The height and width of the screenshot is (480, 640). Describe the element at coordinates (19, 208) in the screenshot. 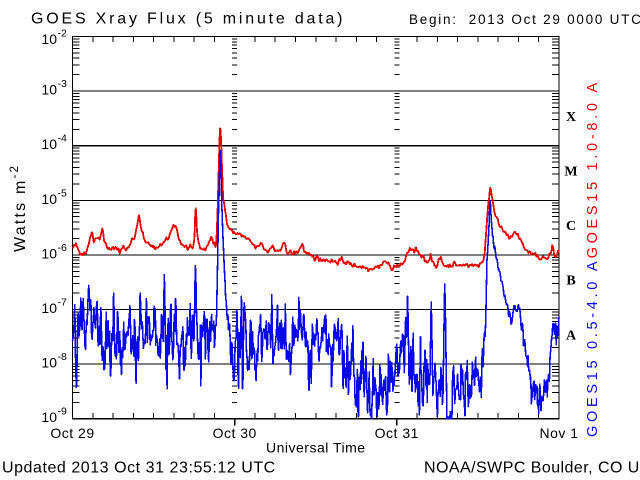

I see `svg-text: Watts m-2` at that location.